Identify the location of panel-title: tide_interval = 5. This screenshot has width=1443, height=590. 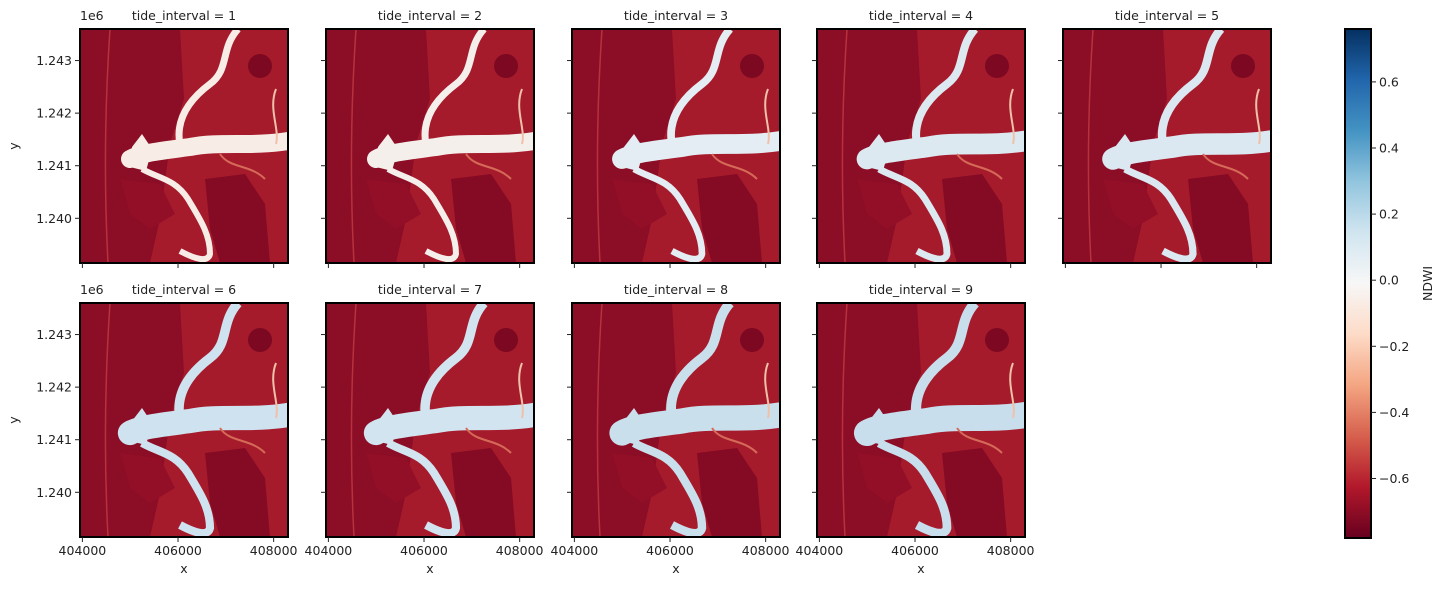
(1167, 15).